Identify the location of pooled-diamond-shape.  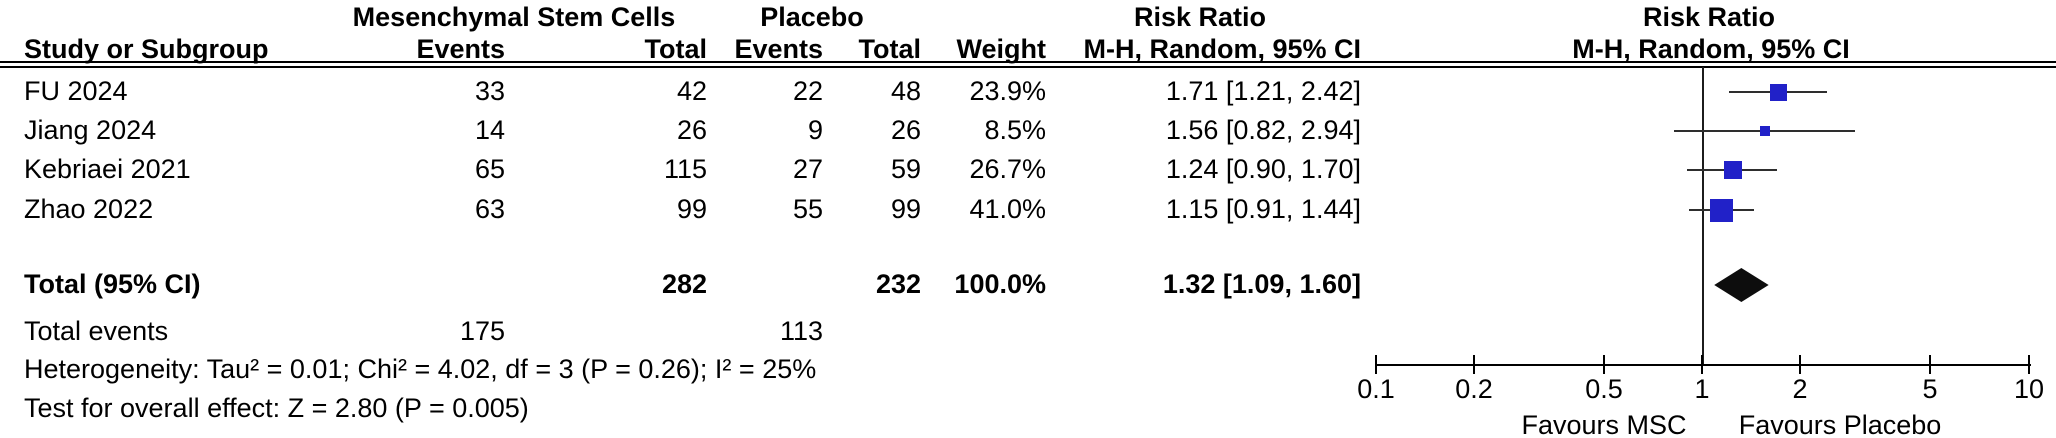
(1741, 285).